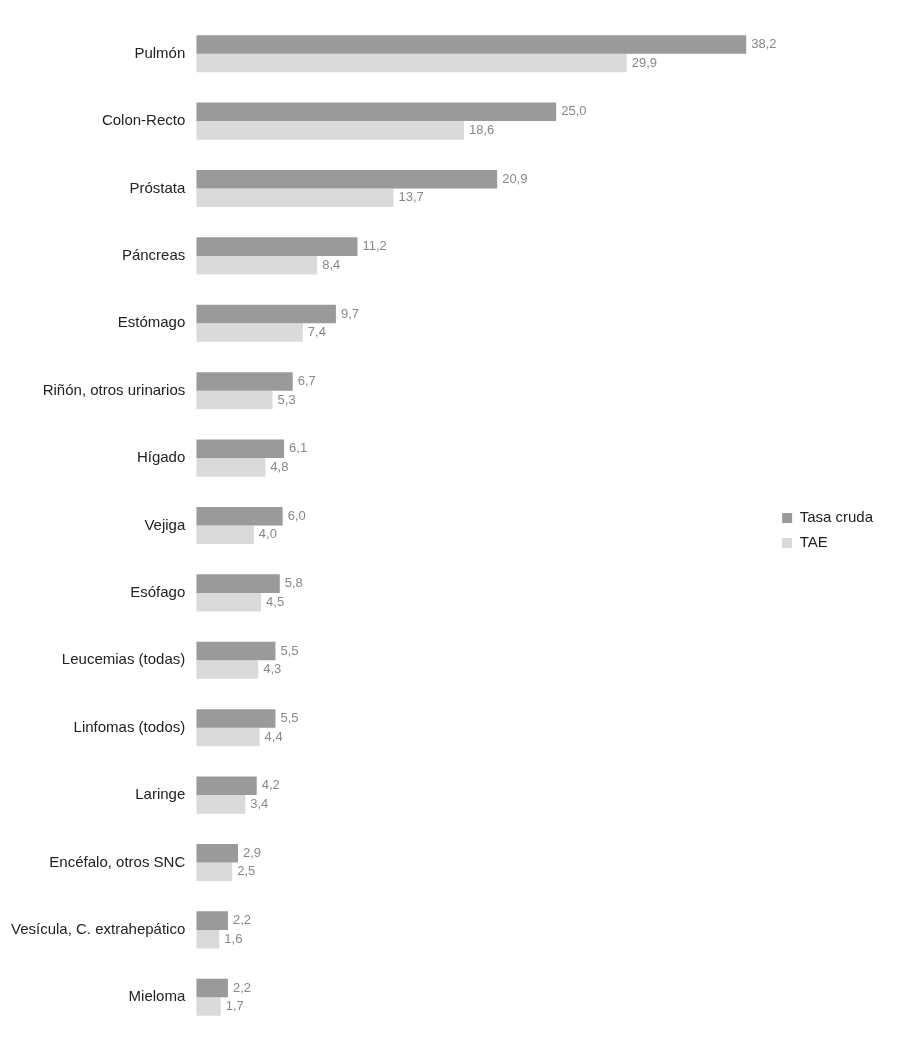 The width and height of the screenshot is (905, 1058). Describe the element at coordinates (813, 542) in the screenshot. I see `legend-label: TAE` at that location.